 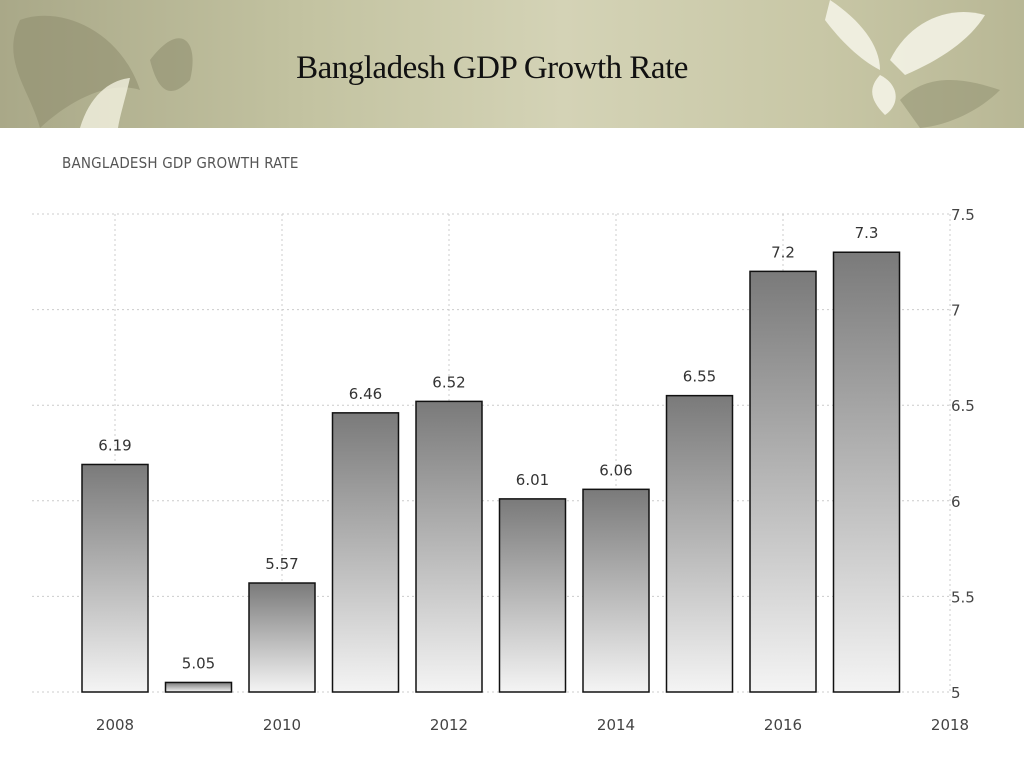 I want to click on y-tick-label: 5.5, so click(x=963, y=597).